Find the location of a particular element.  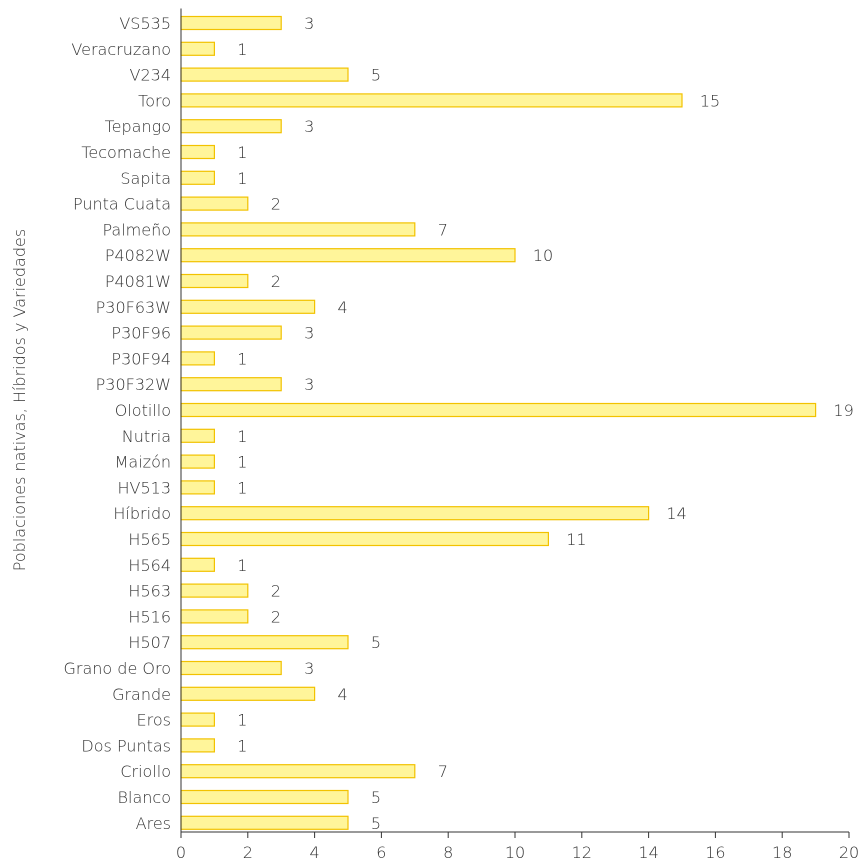

category-label: P30F96 is located at coordinates (141, 333).